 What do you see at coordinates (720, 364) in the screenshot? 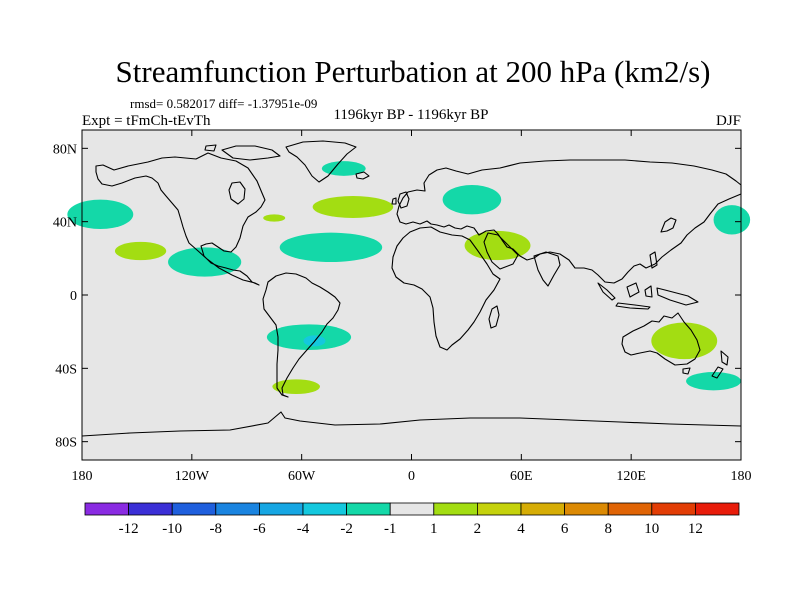
I see `coast-new-zealand` at bounding box center [720, 364].